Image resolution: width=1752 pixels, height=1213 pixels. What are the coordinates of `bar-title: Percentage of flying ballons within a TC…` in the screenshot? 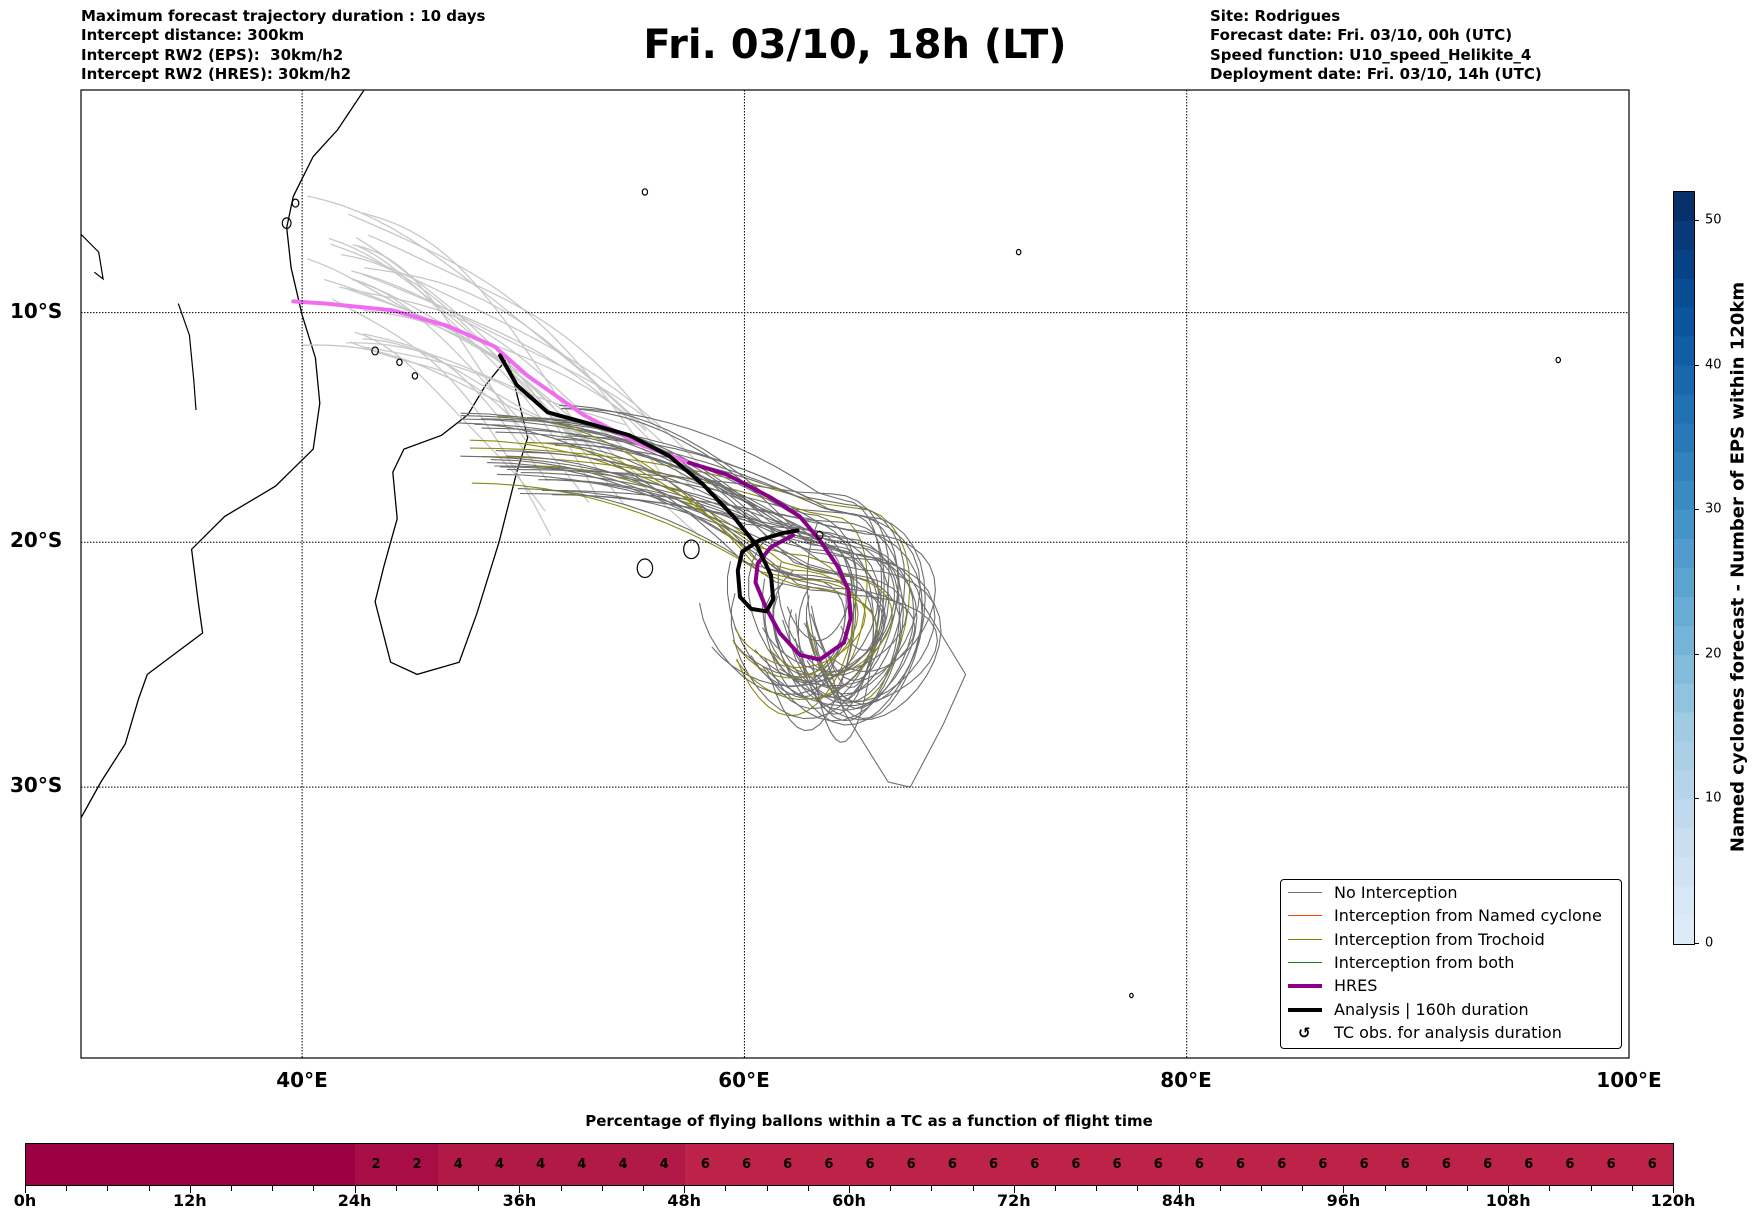 It's located at (869, 1121).